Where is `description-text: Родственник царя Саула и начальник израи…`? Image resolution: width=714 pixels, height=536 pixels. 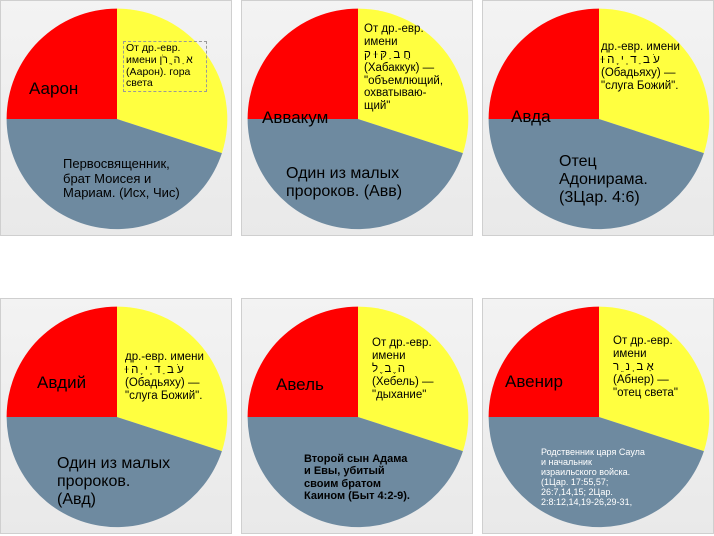 description-text: Родственник царя Саула и начальник израи… is located at coordinates (593, 477).